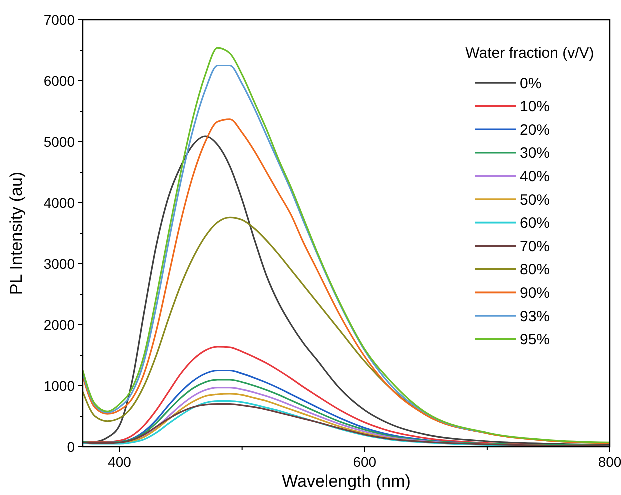 The height and width of the screenshot is (495, 621). I want to click on legend-label: 60%, so click(535, 223).